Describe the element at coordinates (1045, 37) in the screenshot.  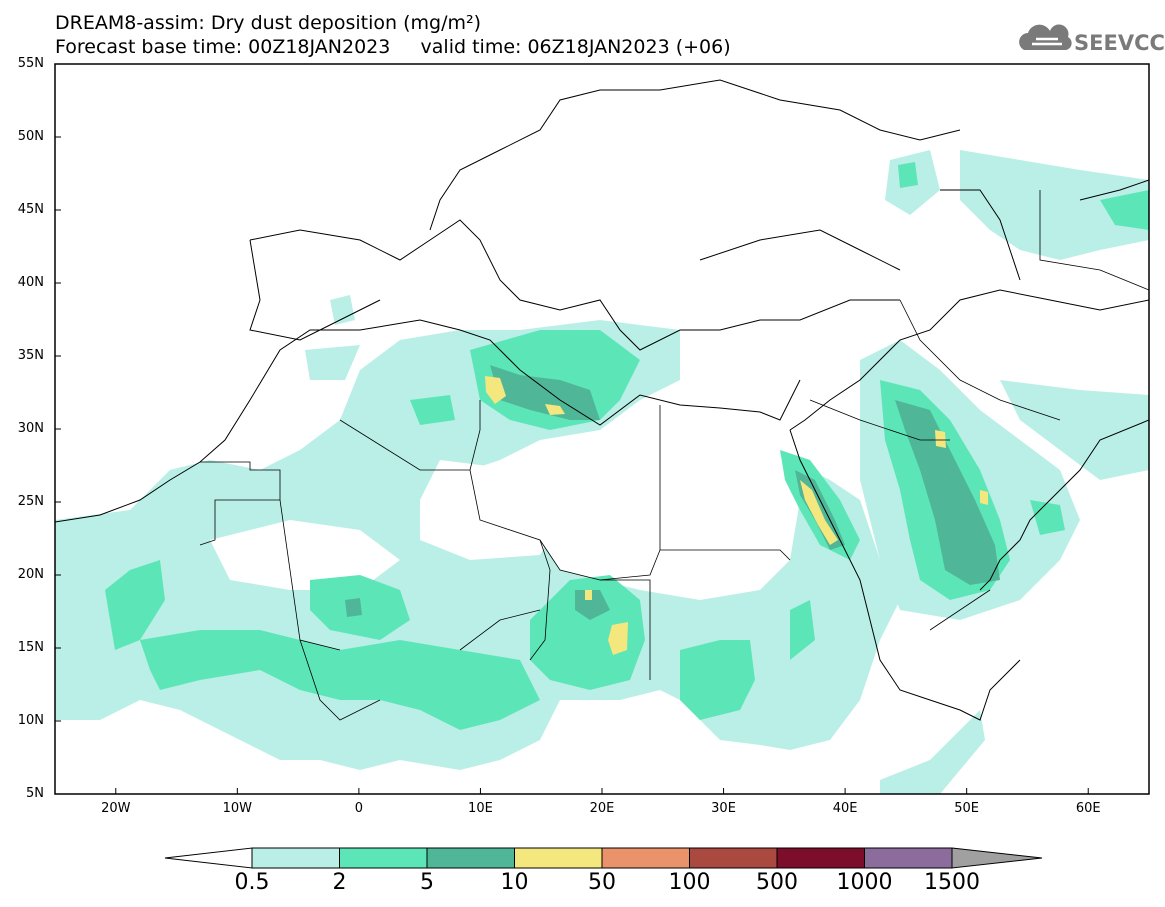
I see `cloud-logo-icon` at that location.